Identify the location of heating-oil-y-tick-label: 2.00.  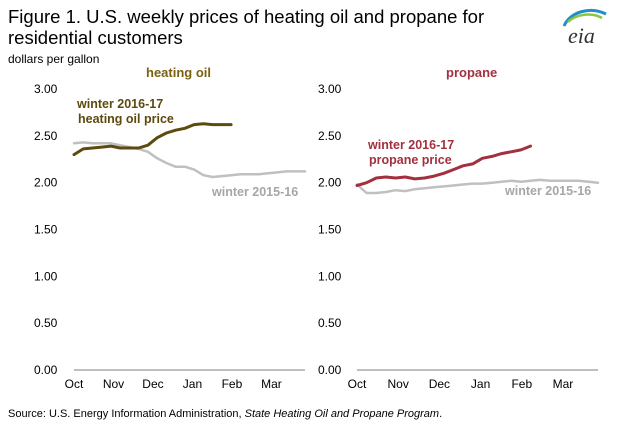
(46, 183).